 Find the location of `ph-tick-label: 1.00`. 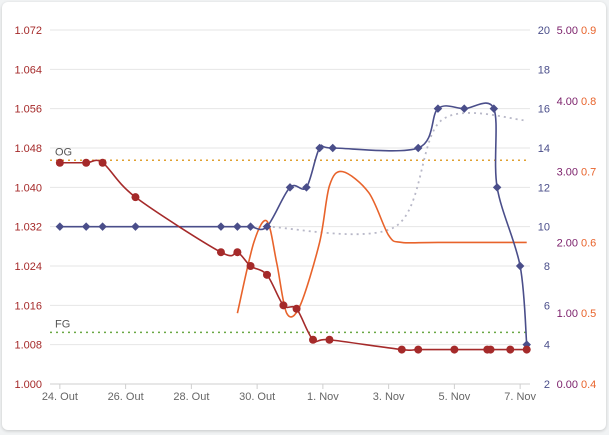

ph-tick-label: 1.00 is located at coordinates (567, 314).